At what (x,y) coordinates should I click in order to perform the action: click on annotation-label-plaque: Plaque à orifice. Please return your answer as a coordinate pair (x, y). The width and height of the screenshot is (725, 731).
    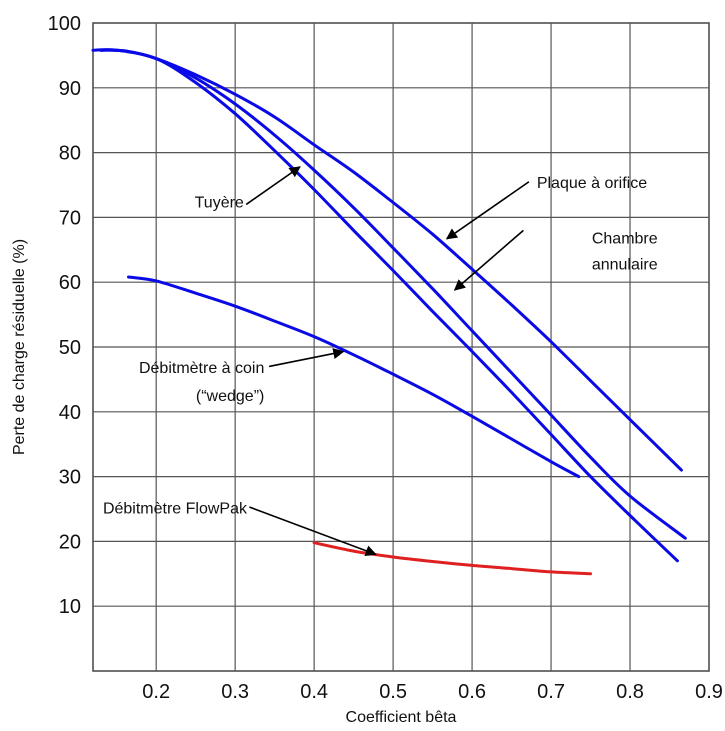
    Looking at the image, I should click on (592, 183).